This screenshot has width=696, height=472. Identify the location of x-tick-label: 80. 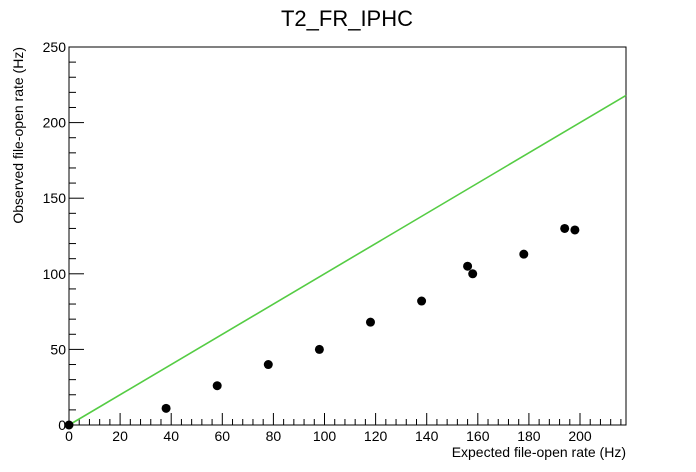
(274, 436).